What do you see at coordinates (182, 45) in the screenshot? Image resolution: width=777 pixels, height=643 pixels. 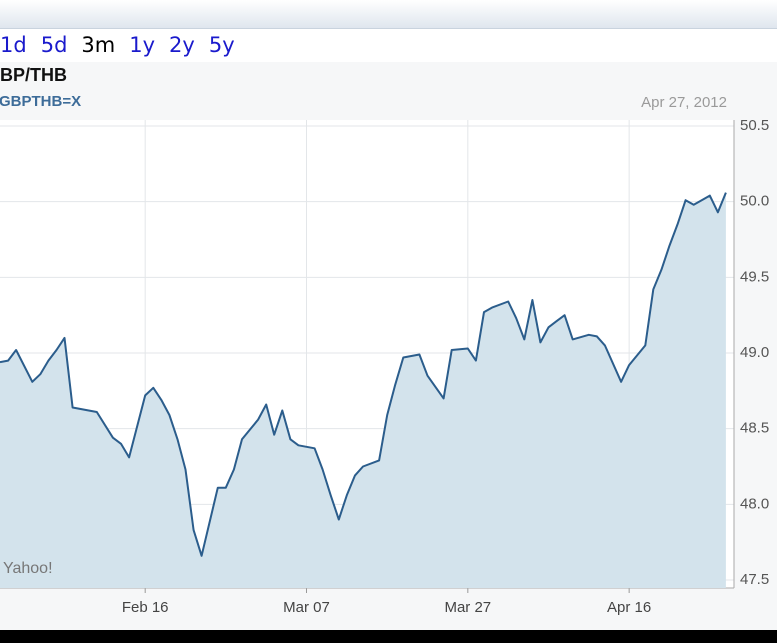 I see `range-link: 2y` at bounding box center [182, 45].